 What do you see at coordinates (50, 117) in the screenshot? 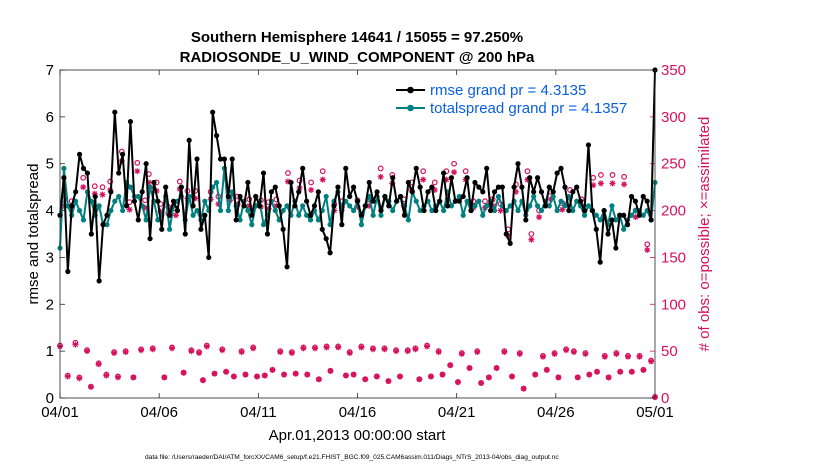
I see `y-tick-label: 6` at bounding box center [50, 117].